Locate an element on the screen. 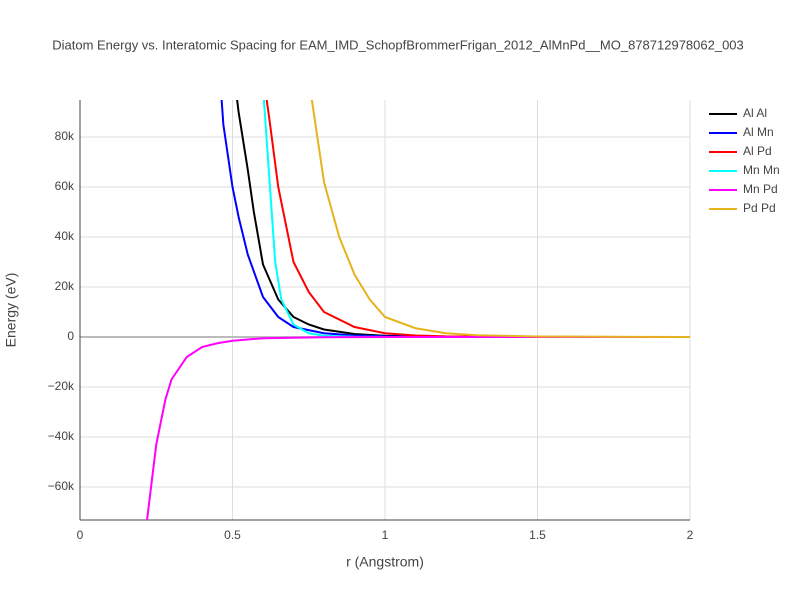  legend-label: Al Al is located at coordinates (755, 113).